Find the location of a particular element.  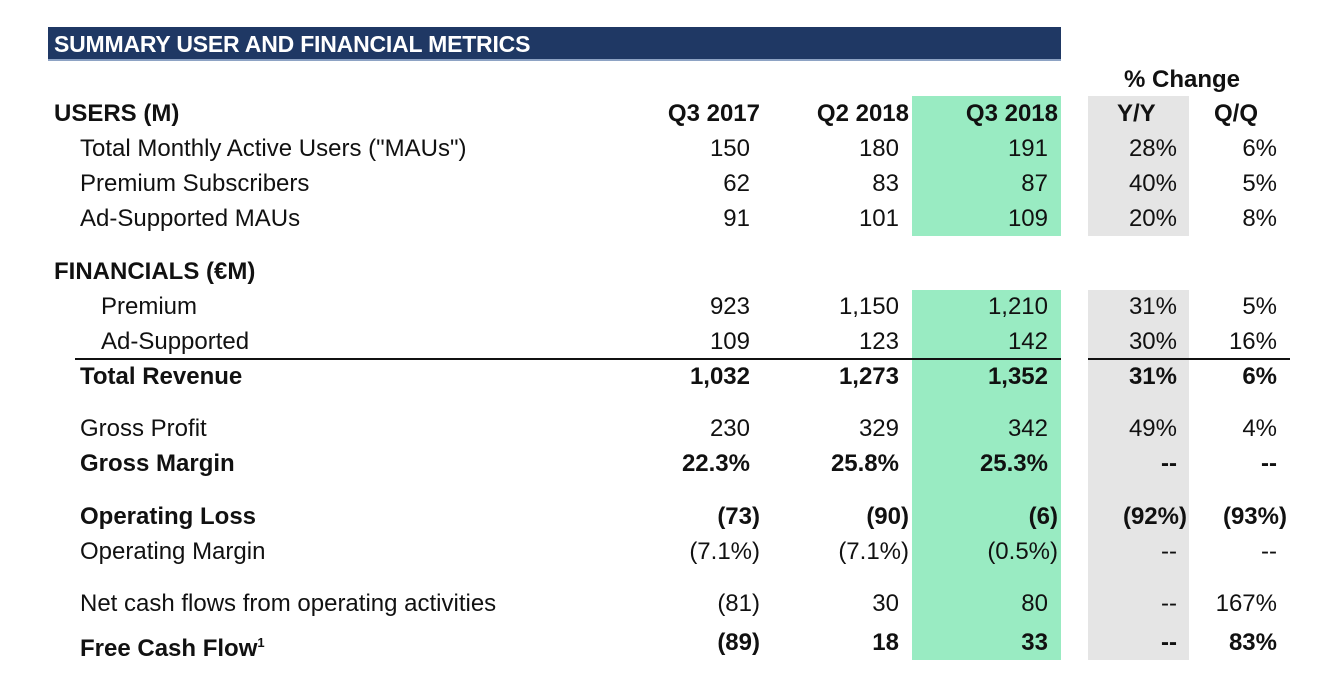

cell-q2-2018: 123 is located at coordinates (878, 341).